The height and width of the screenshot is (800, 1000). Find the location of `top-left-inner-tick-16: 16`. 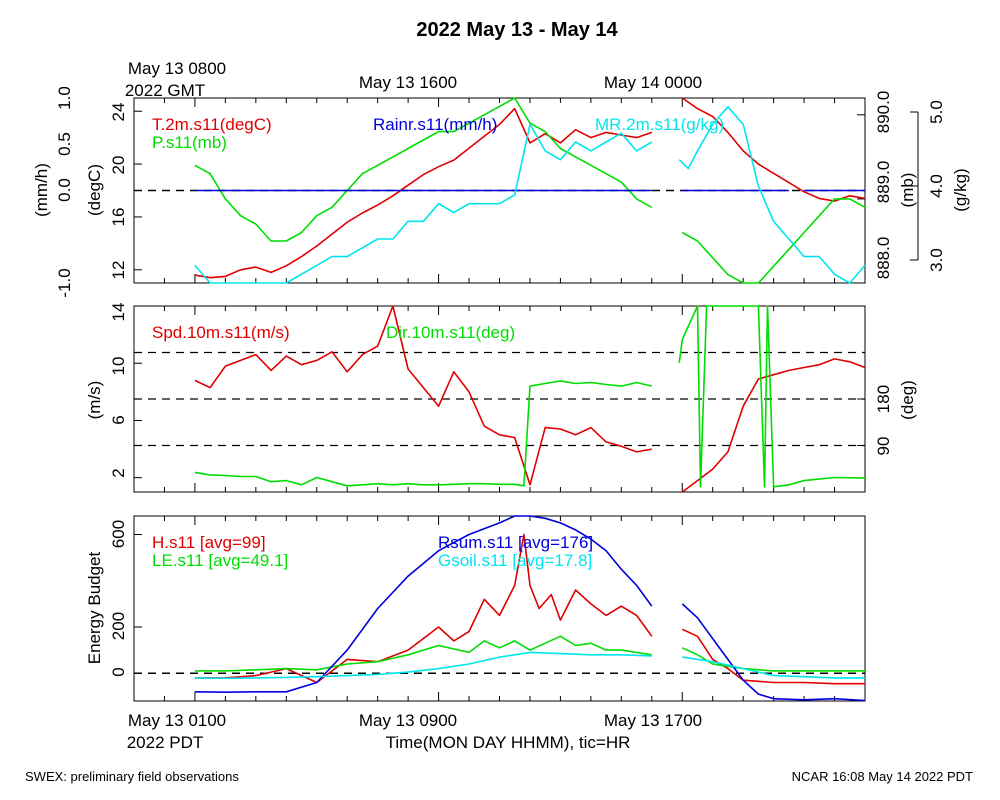

top-left-inner-tick-16: 16 is located at coordinates (118, 217).